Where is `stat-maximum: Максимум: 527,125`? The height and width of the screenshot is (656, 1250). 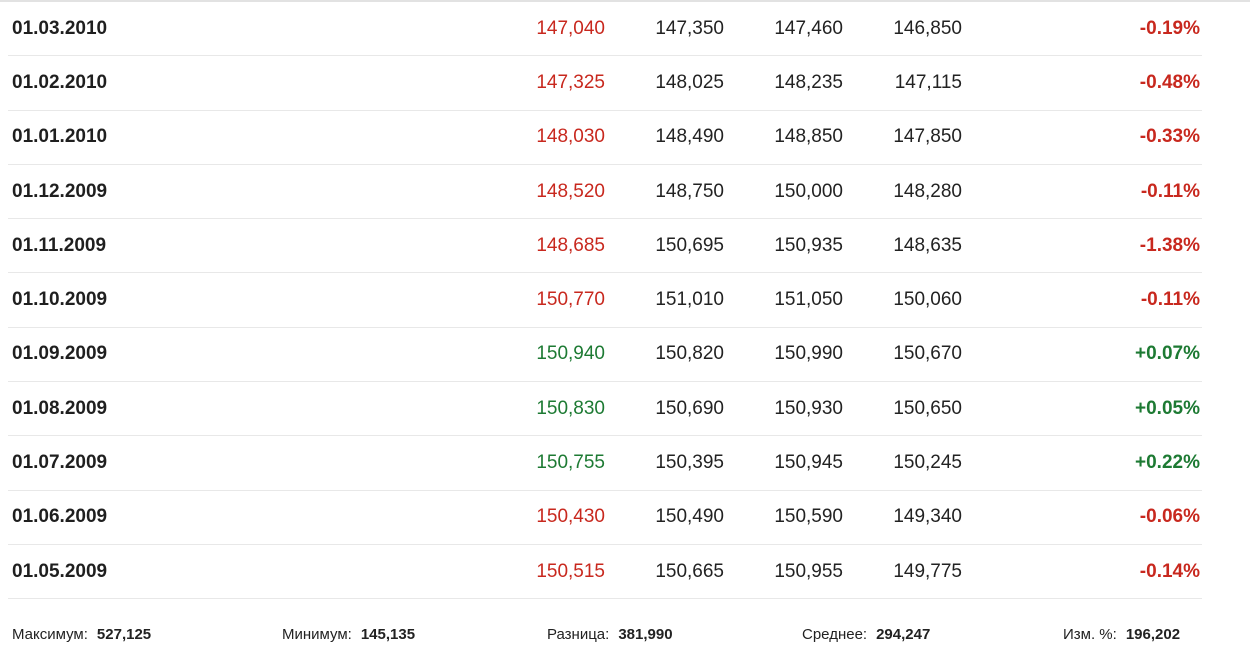
stat-maximum: Максимум: 527,125 is located at coordinates (81, 634).